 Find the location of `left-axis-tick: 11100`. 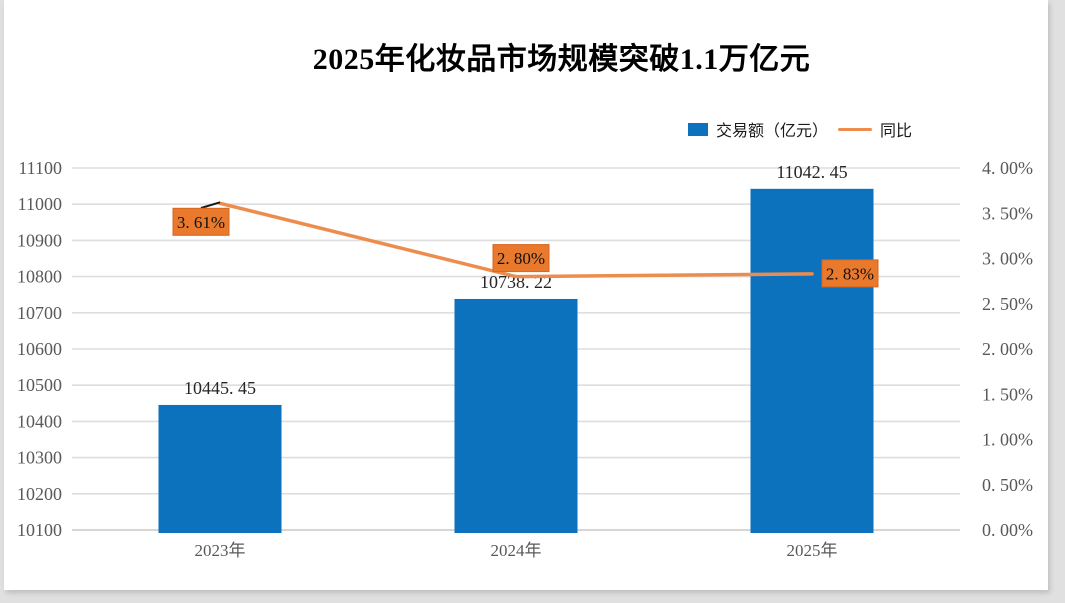

left-axis-tick: 11100 is located at coordinates (40, 168).